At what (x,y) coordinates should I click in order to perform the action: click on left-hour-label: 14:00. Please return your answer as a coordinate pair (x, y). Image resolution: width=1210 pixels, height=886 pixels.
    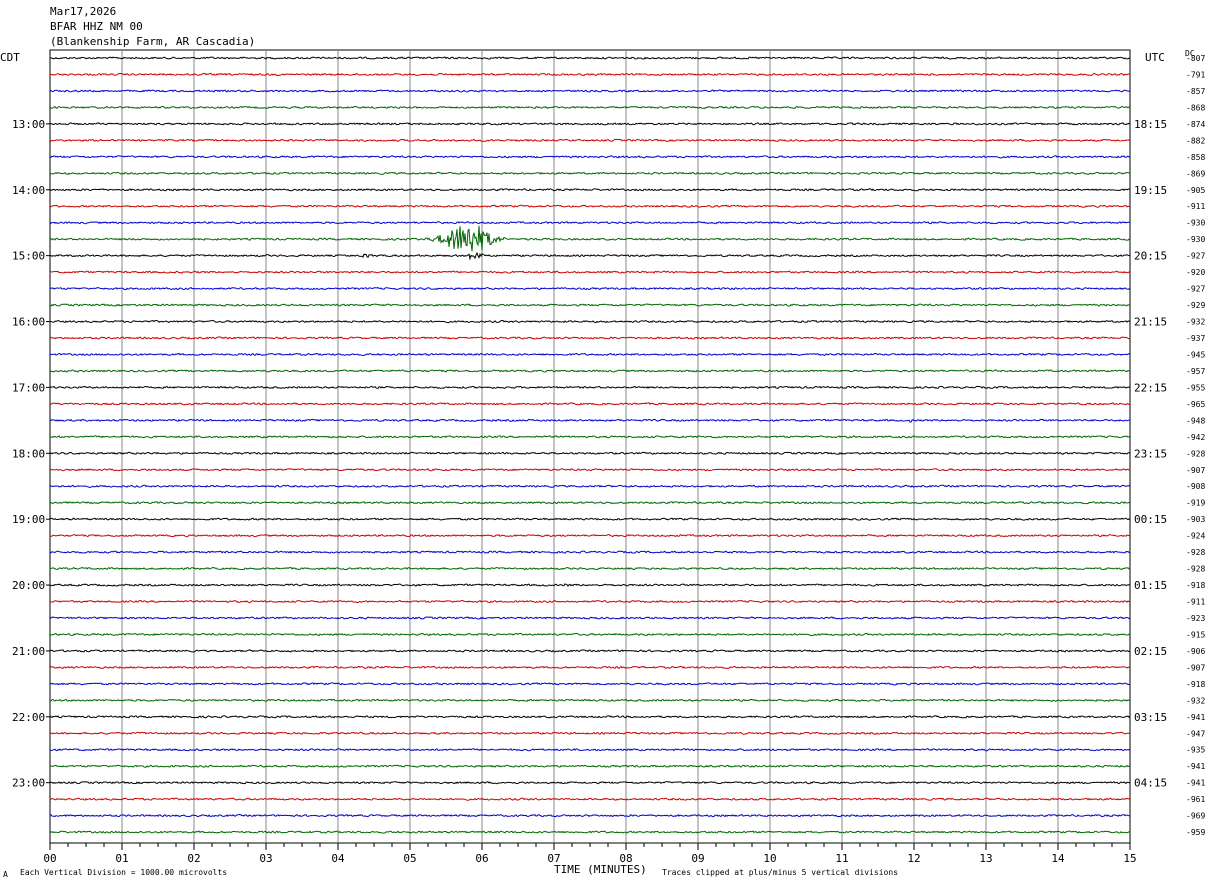
    Looking at the image, I should click on (28, 190).